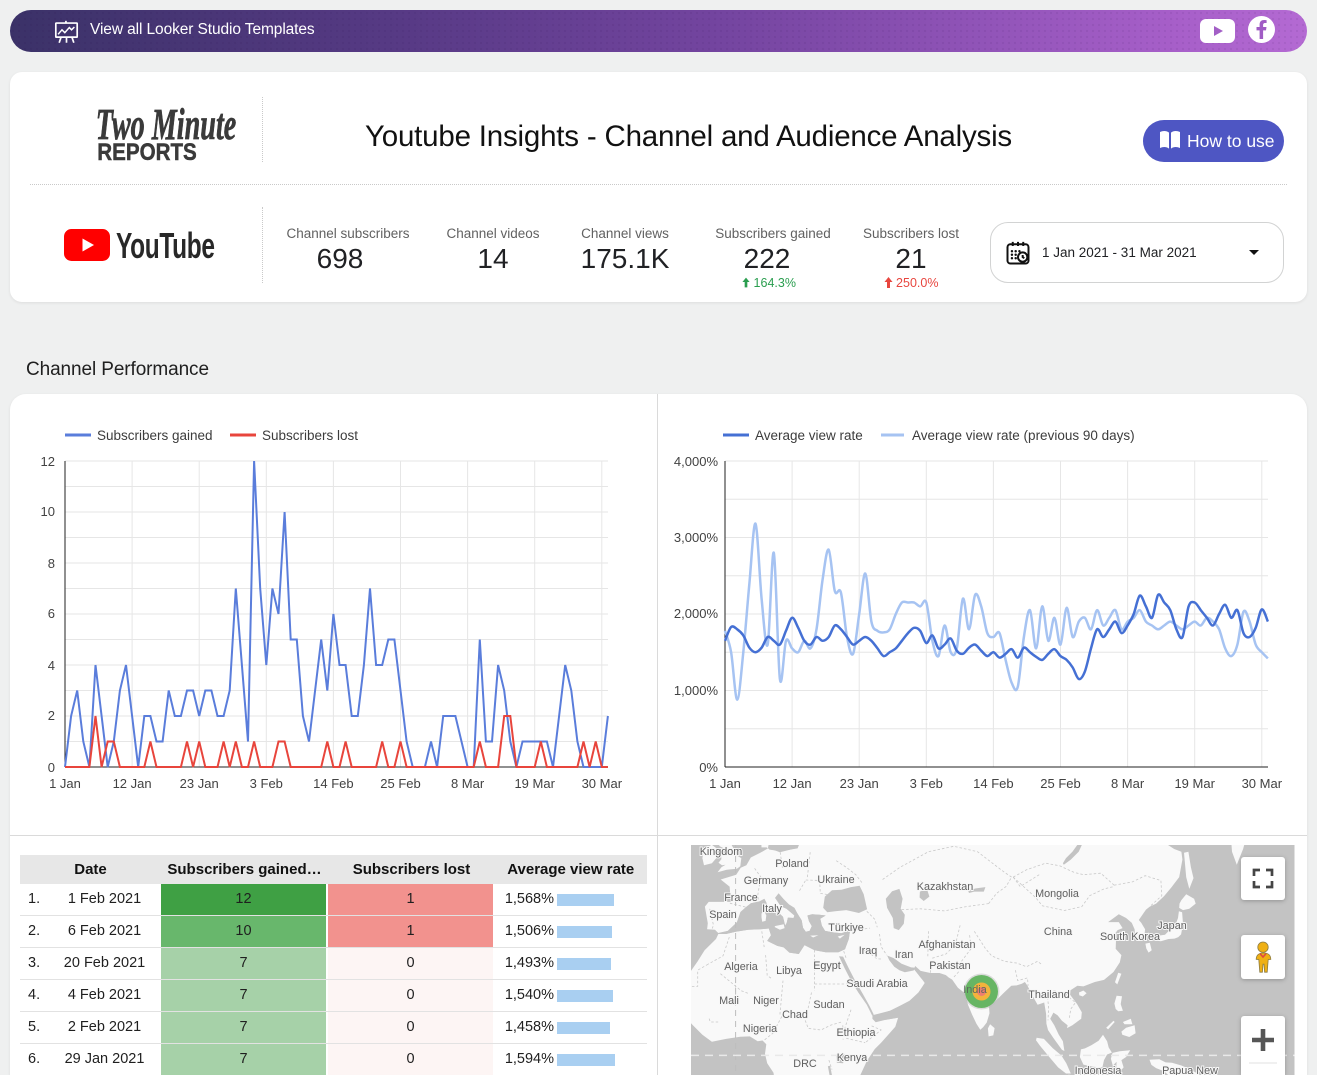 This screenshot has width=1317, height=1075. I want to click on svg-text: Sudan, so click(828, 1005).